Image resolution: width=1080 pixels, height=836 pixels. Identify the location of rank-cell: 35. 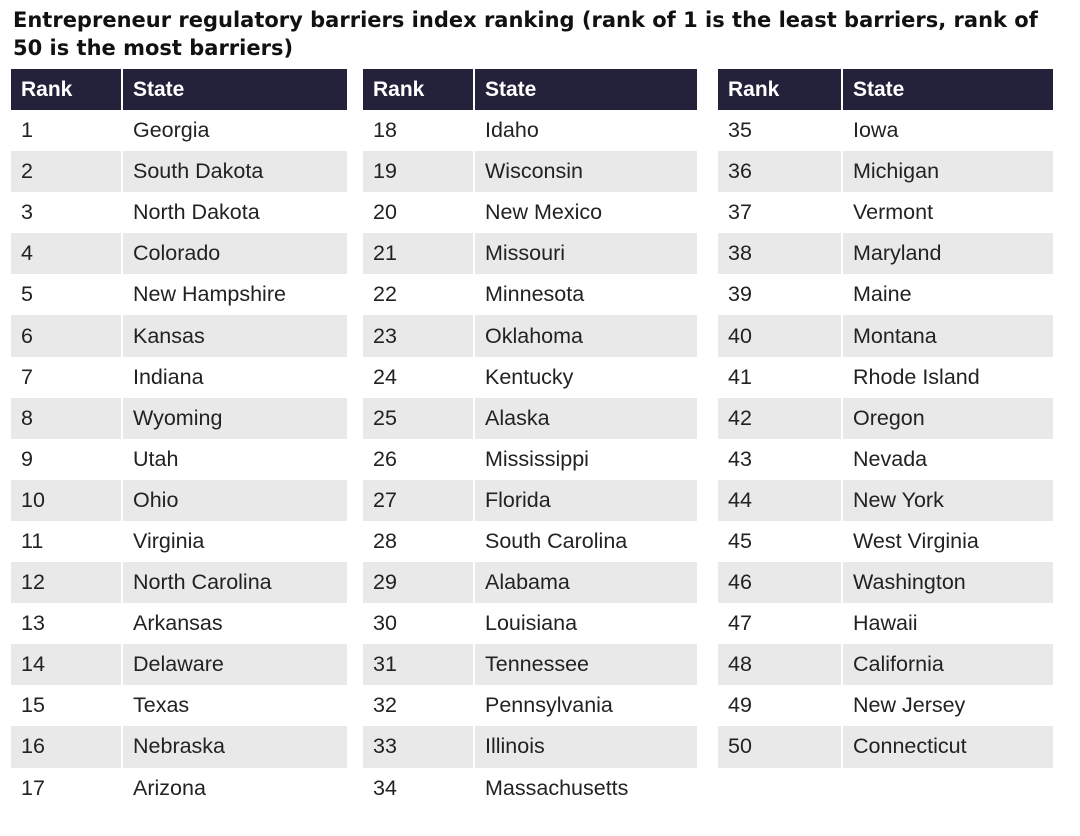
(780, 131).